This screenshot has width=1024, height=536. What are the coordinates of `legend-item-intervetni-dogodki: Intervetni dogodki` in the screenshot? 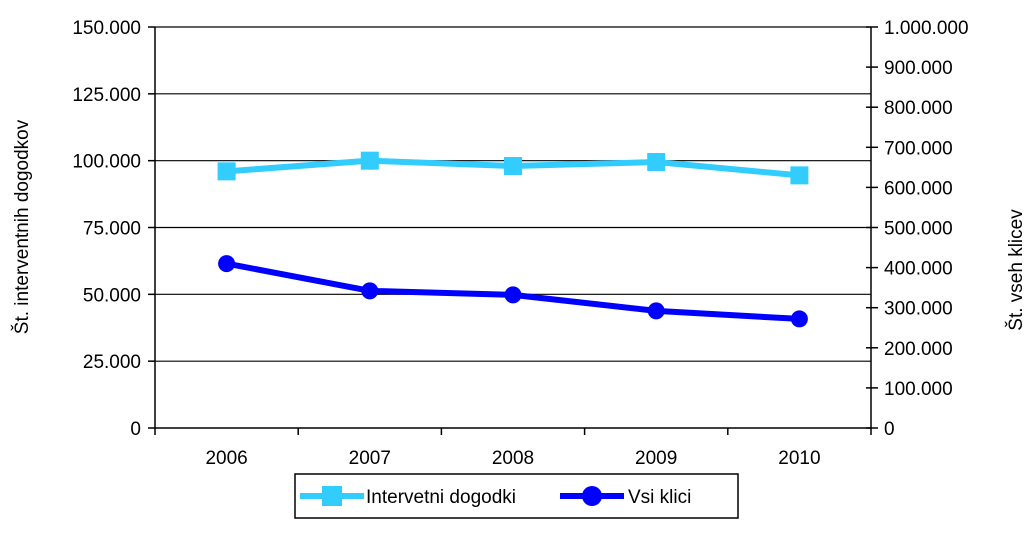 It's located at (408, 497).